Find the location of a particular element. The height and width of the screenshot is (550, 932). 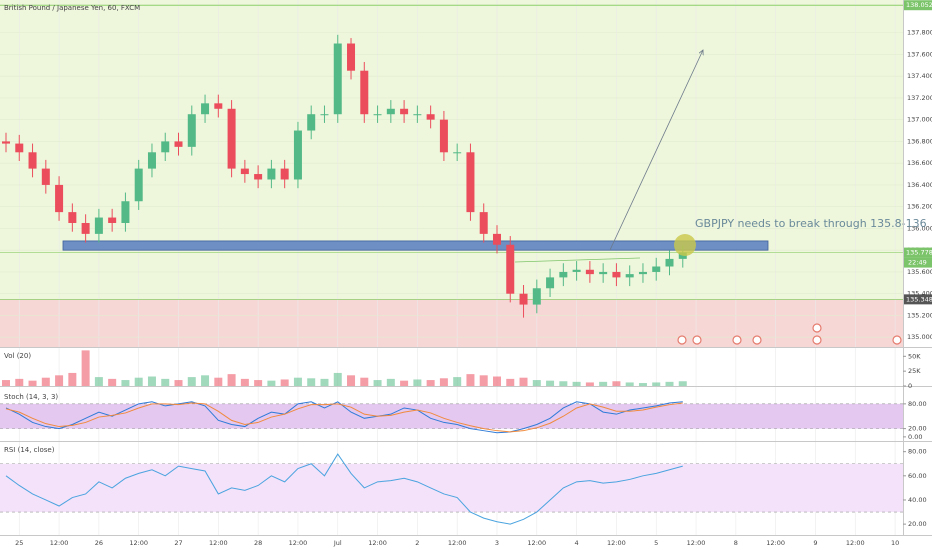

countdown: 22:49 is located at coordinates (917, 263).